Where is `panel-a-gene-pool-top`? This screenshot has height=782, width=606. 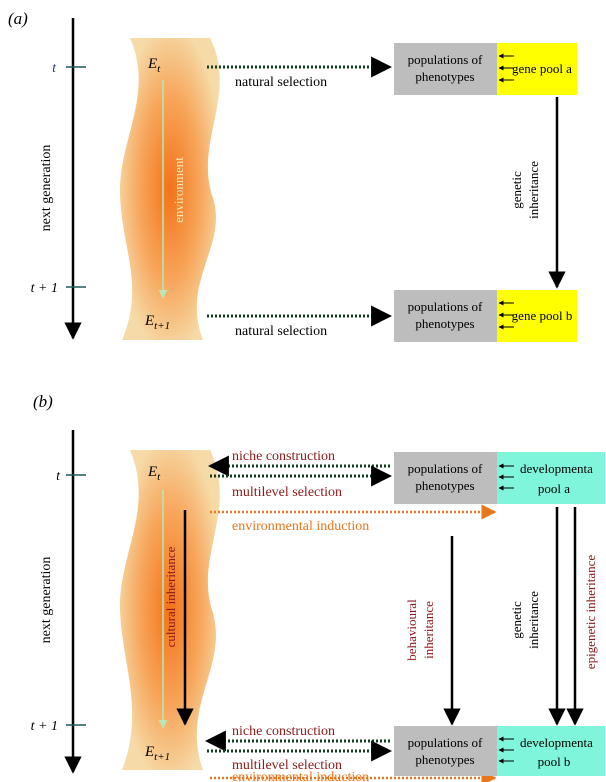
panel-a-gene-pool-top is located at coordinates (537, 69).